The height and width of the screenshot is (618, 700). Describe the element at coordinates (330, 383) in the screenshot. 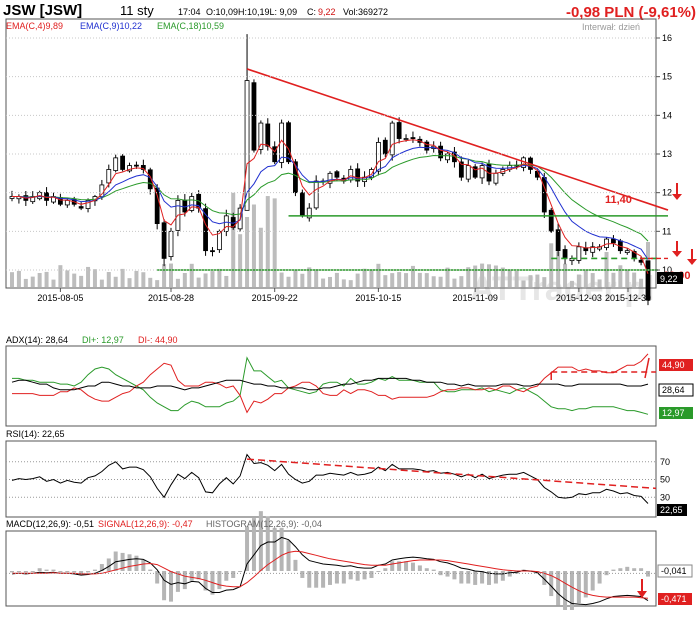

I see `di-minus-line` at that location.